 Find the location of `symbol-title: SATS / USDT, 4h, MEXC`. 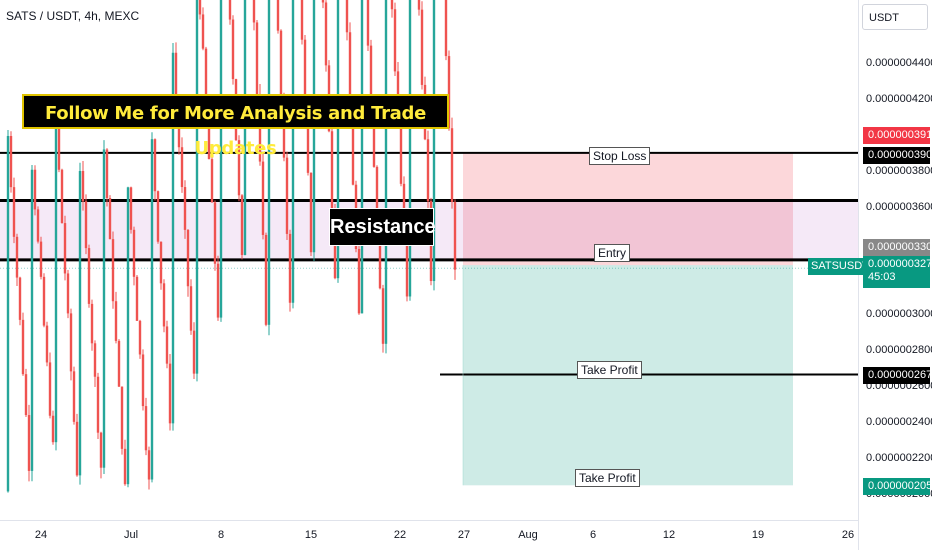

symbol-title: SATS / USDT, 4h, MEXC is located at coordinates (73, 16).